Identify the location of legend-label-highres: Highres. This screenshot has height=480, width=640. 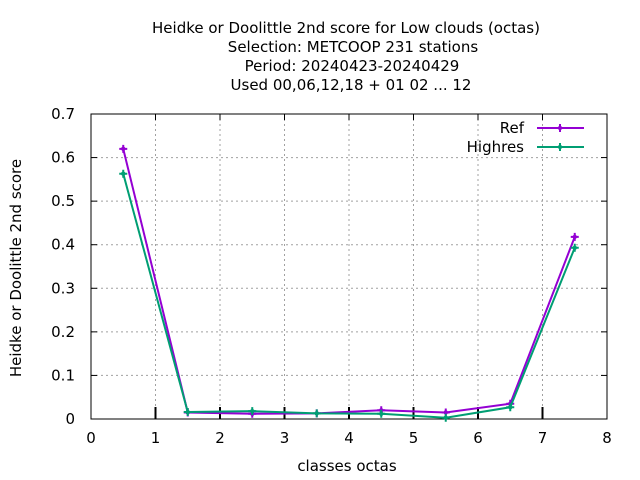
(496, 147).